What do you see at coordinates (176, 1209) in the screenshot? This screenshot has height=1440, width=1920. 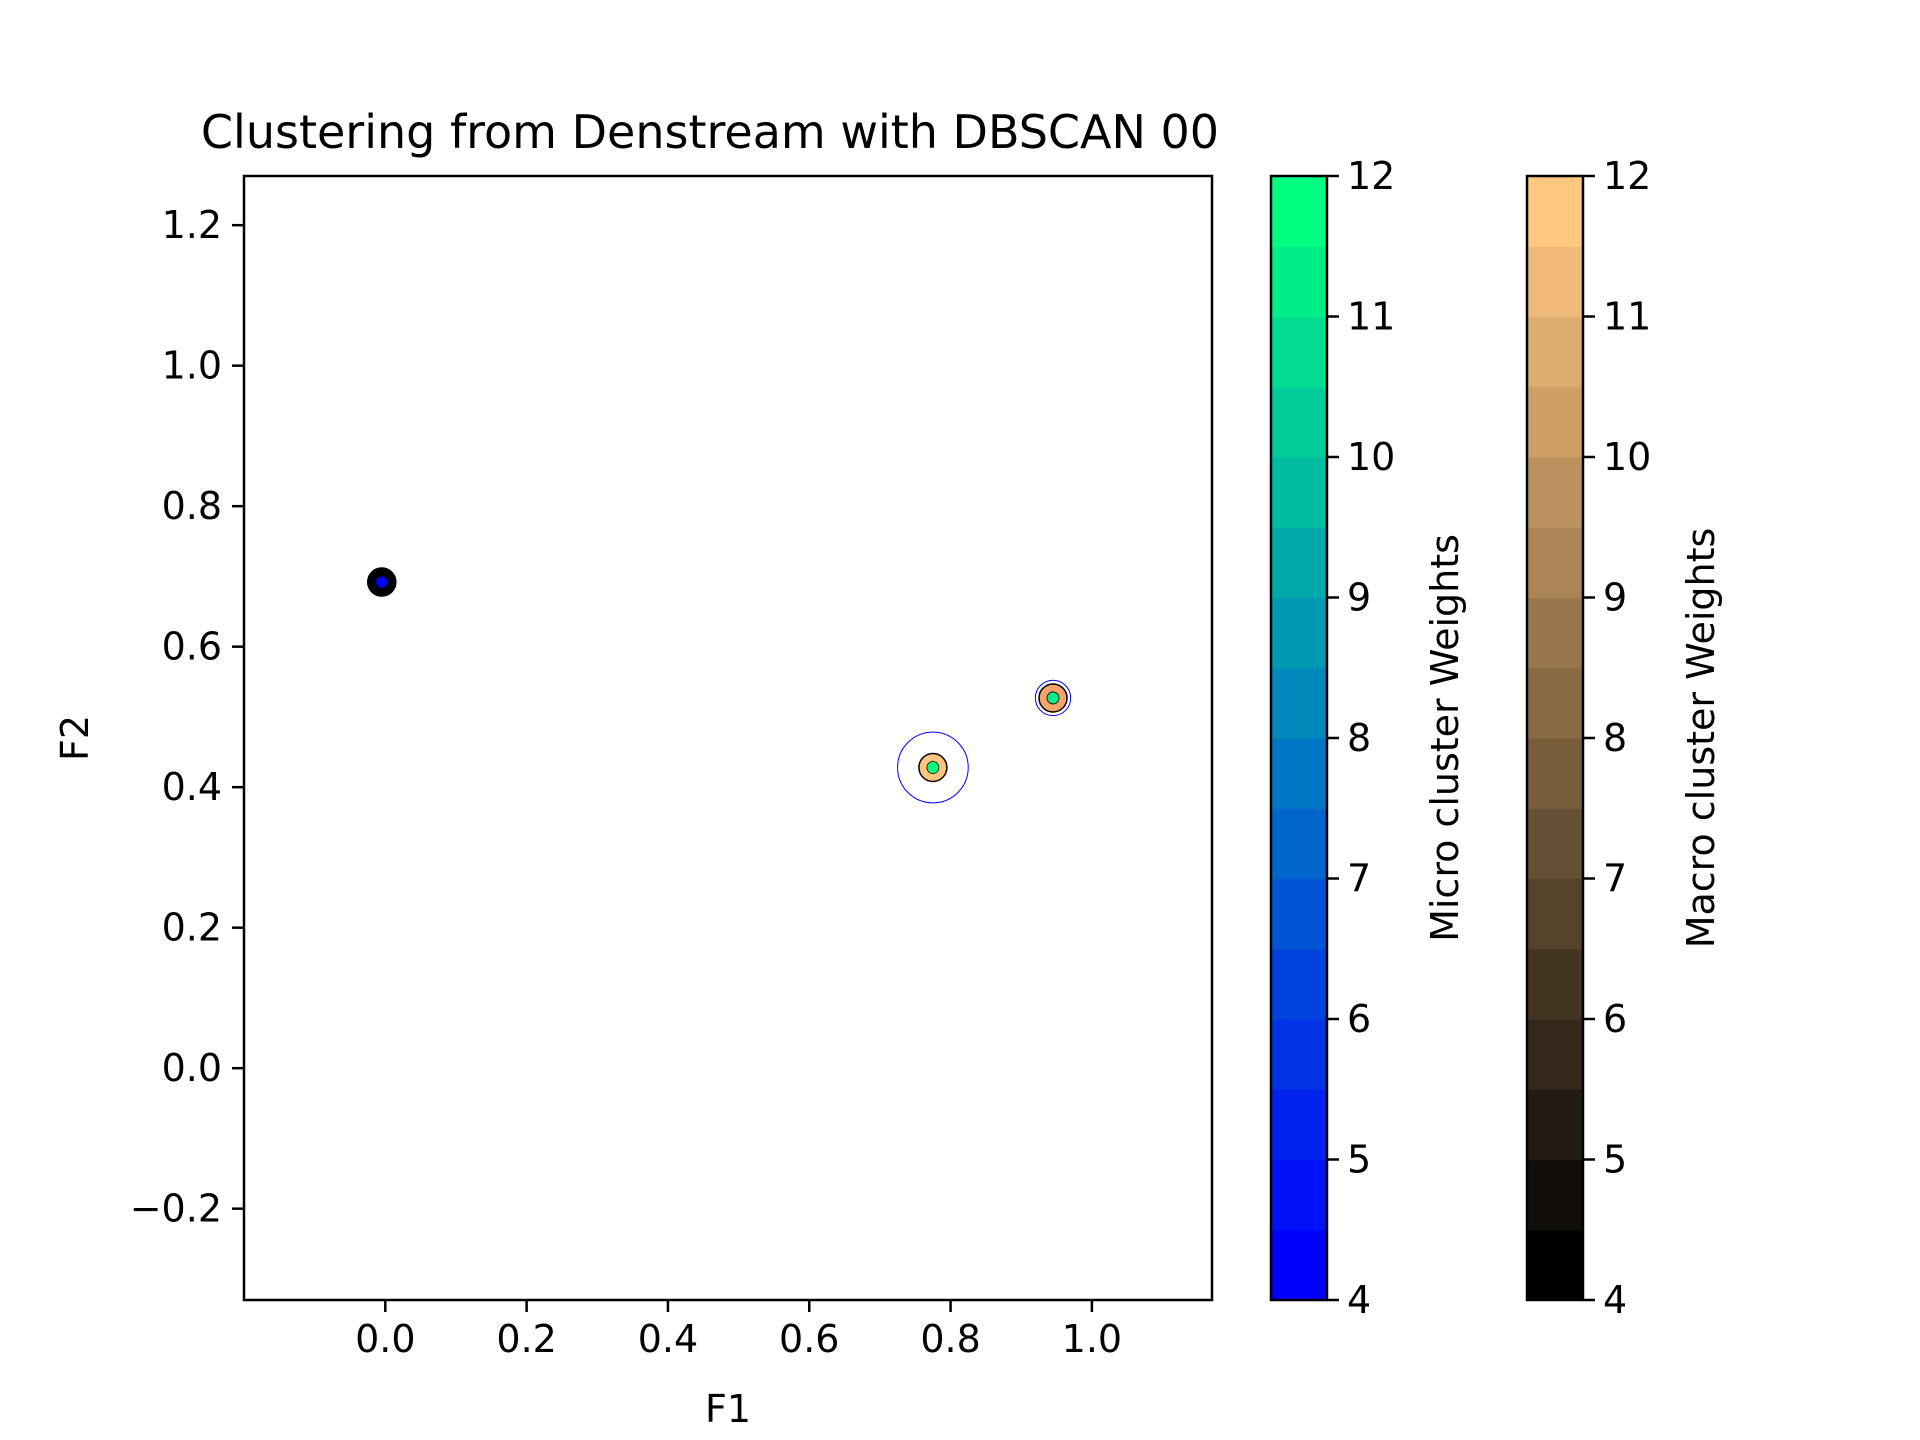 I see `y-tick-label: −0.2` at bounding box center [176, 1209].